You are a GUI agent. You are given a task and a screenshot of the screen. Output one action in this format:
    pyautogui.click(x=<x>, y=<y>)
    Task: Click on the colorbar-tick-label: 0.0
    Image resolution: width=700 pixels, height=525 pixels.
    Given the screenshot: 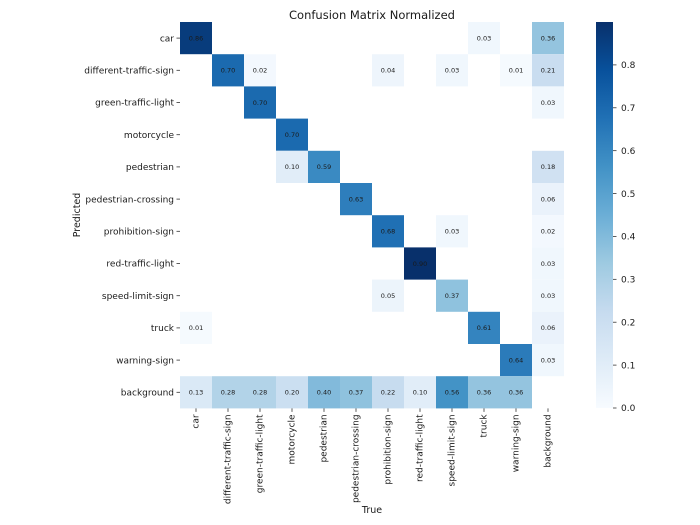 What is the action you would take?
    pyautogui.click(x=628, y=409)
    